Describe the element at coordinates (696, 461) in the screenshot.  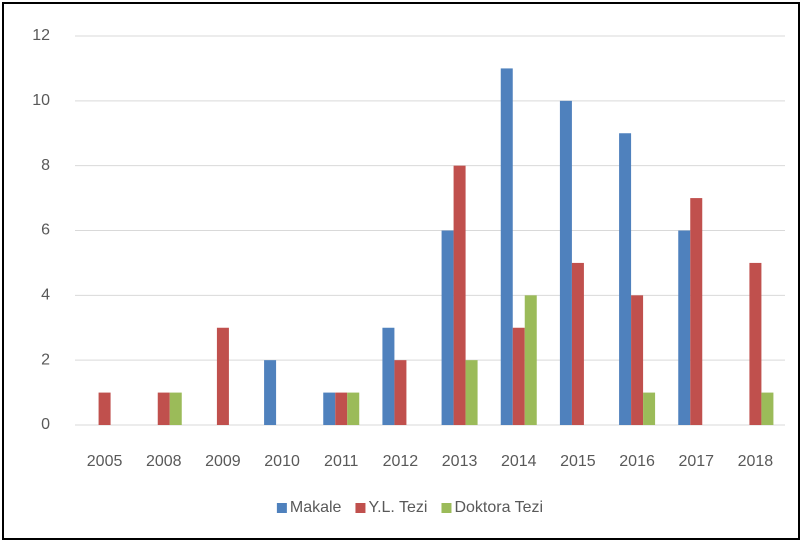
I see `x-tick-label: 2017` at that location.